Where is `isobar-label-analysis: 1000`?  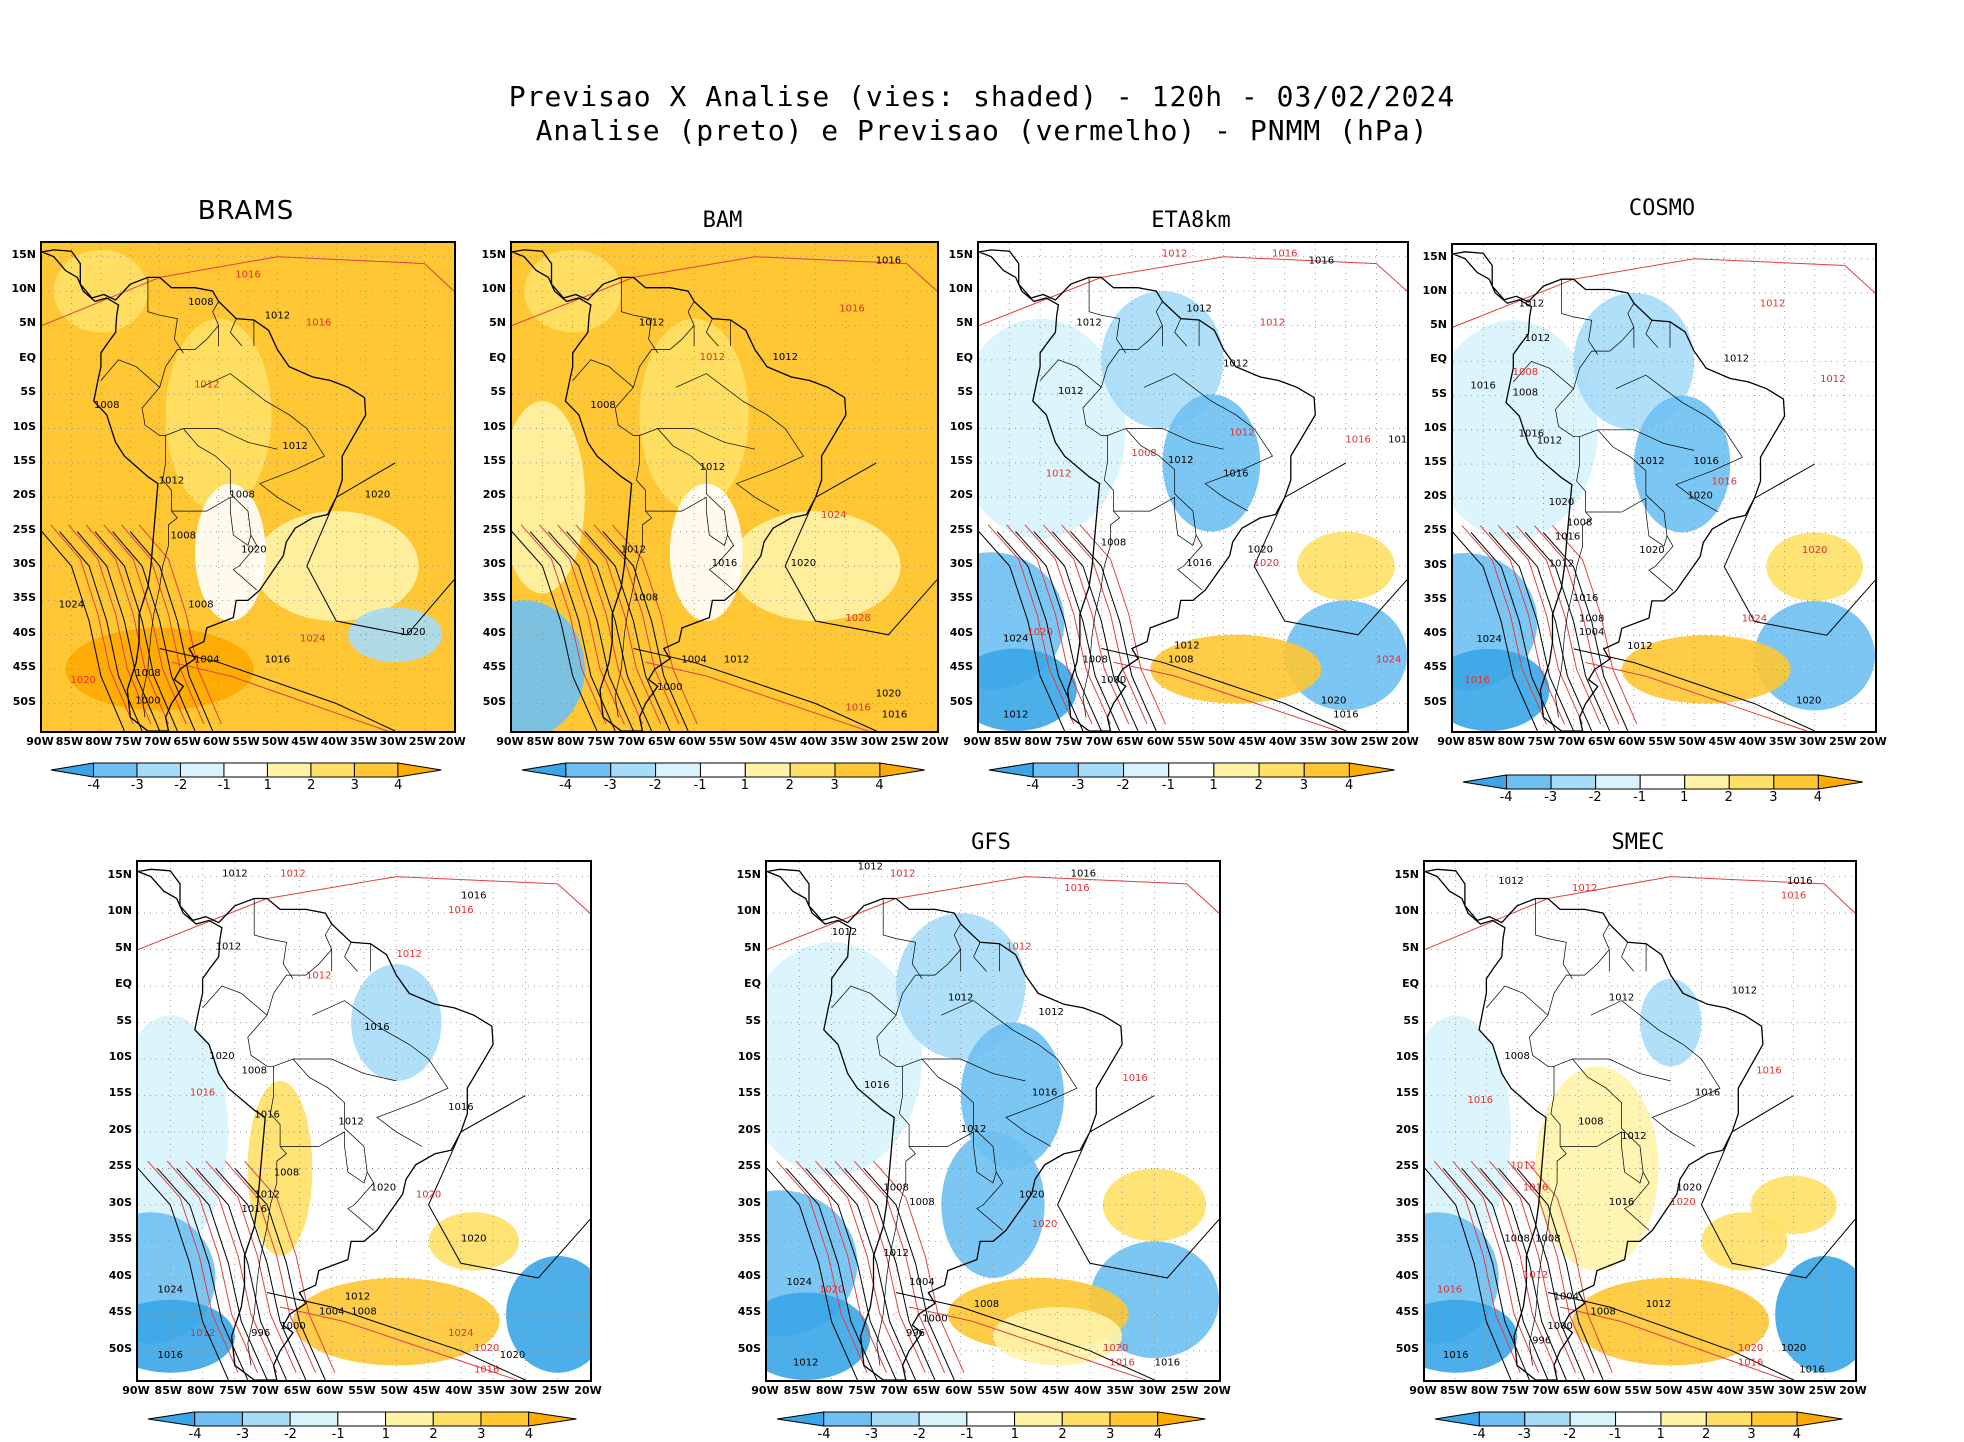 isobar-label-analysis: 1000 is located at coordinates (1113, 680).